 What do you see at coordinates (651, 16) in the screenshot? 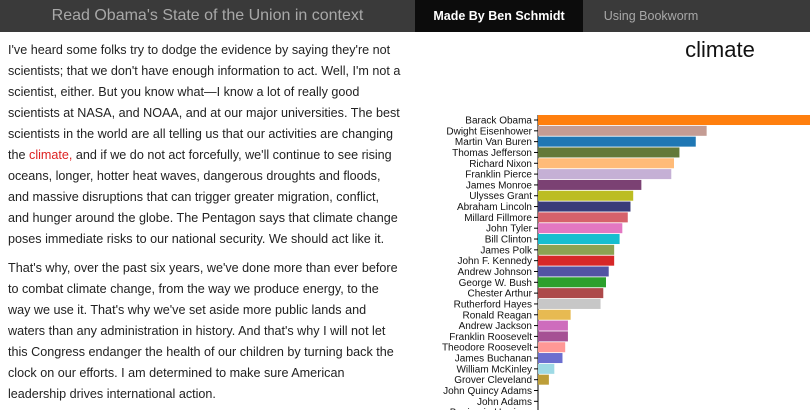
I see `nav-using-bookworm-link: Using Bookworm` at bounding box center [651, 16].